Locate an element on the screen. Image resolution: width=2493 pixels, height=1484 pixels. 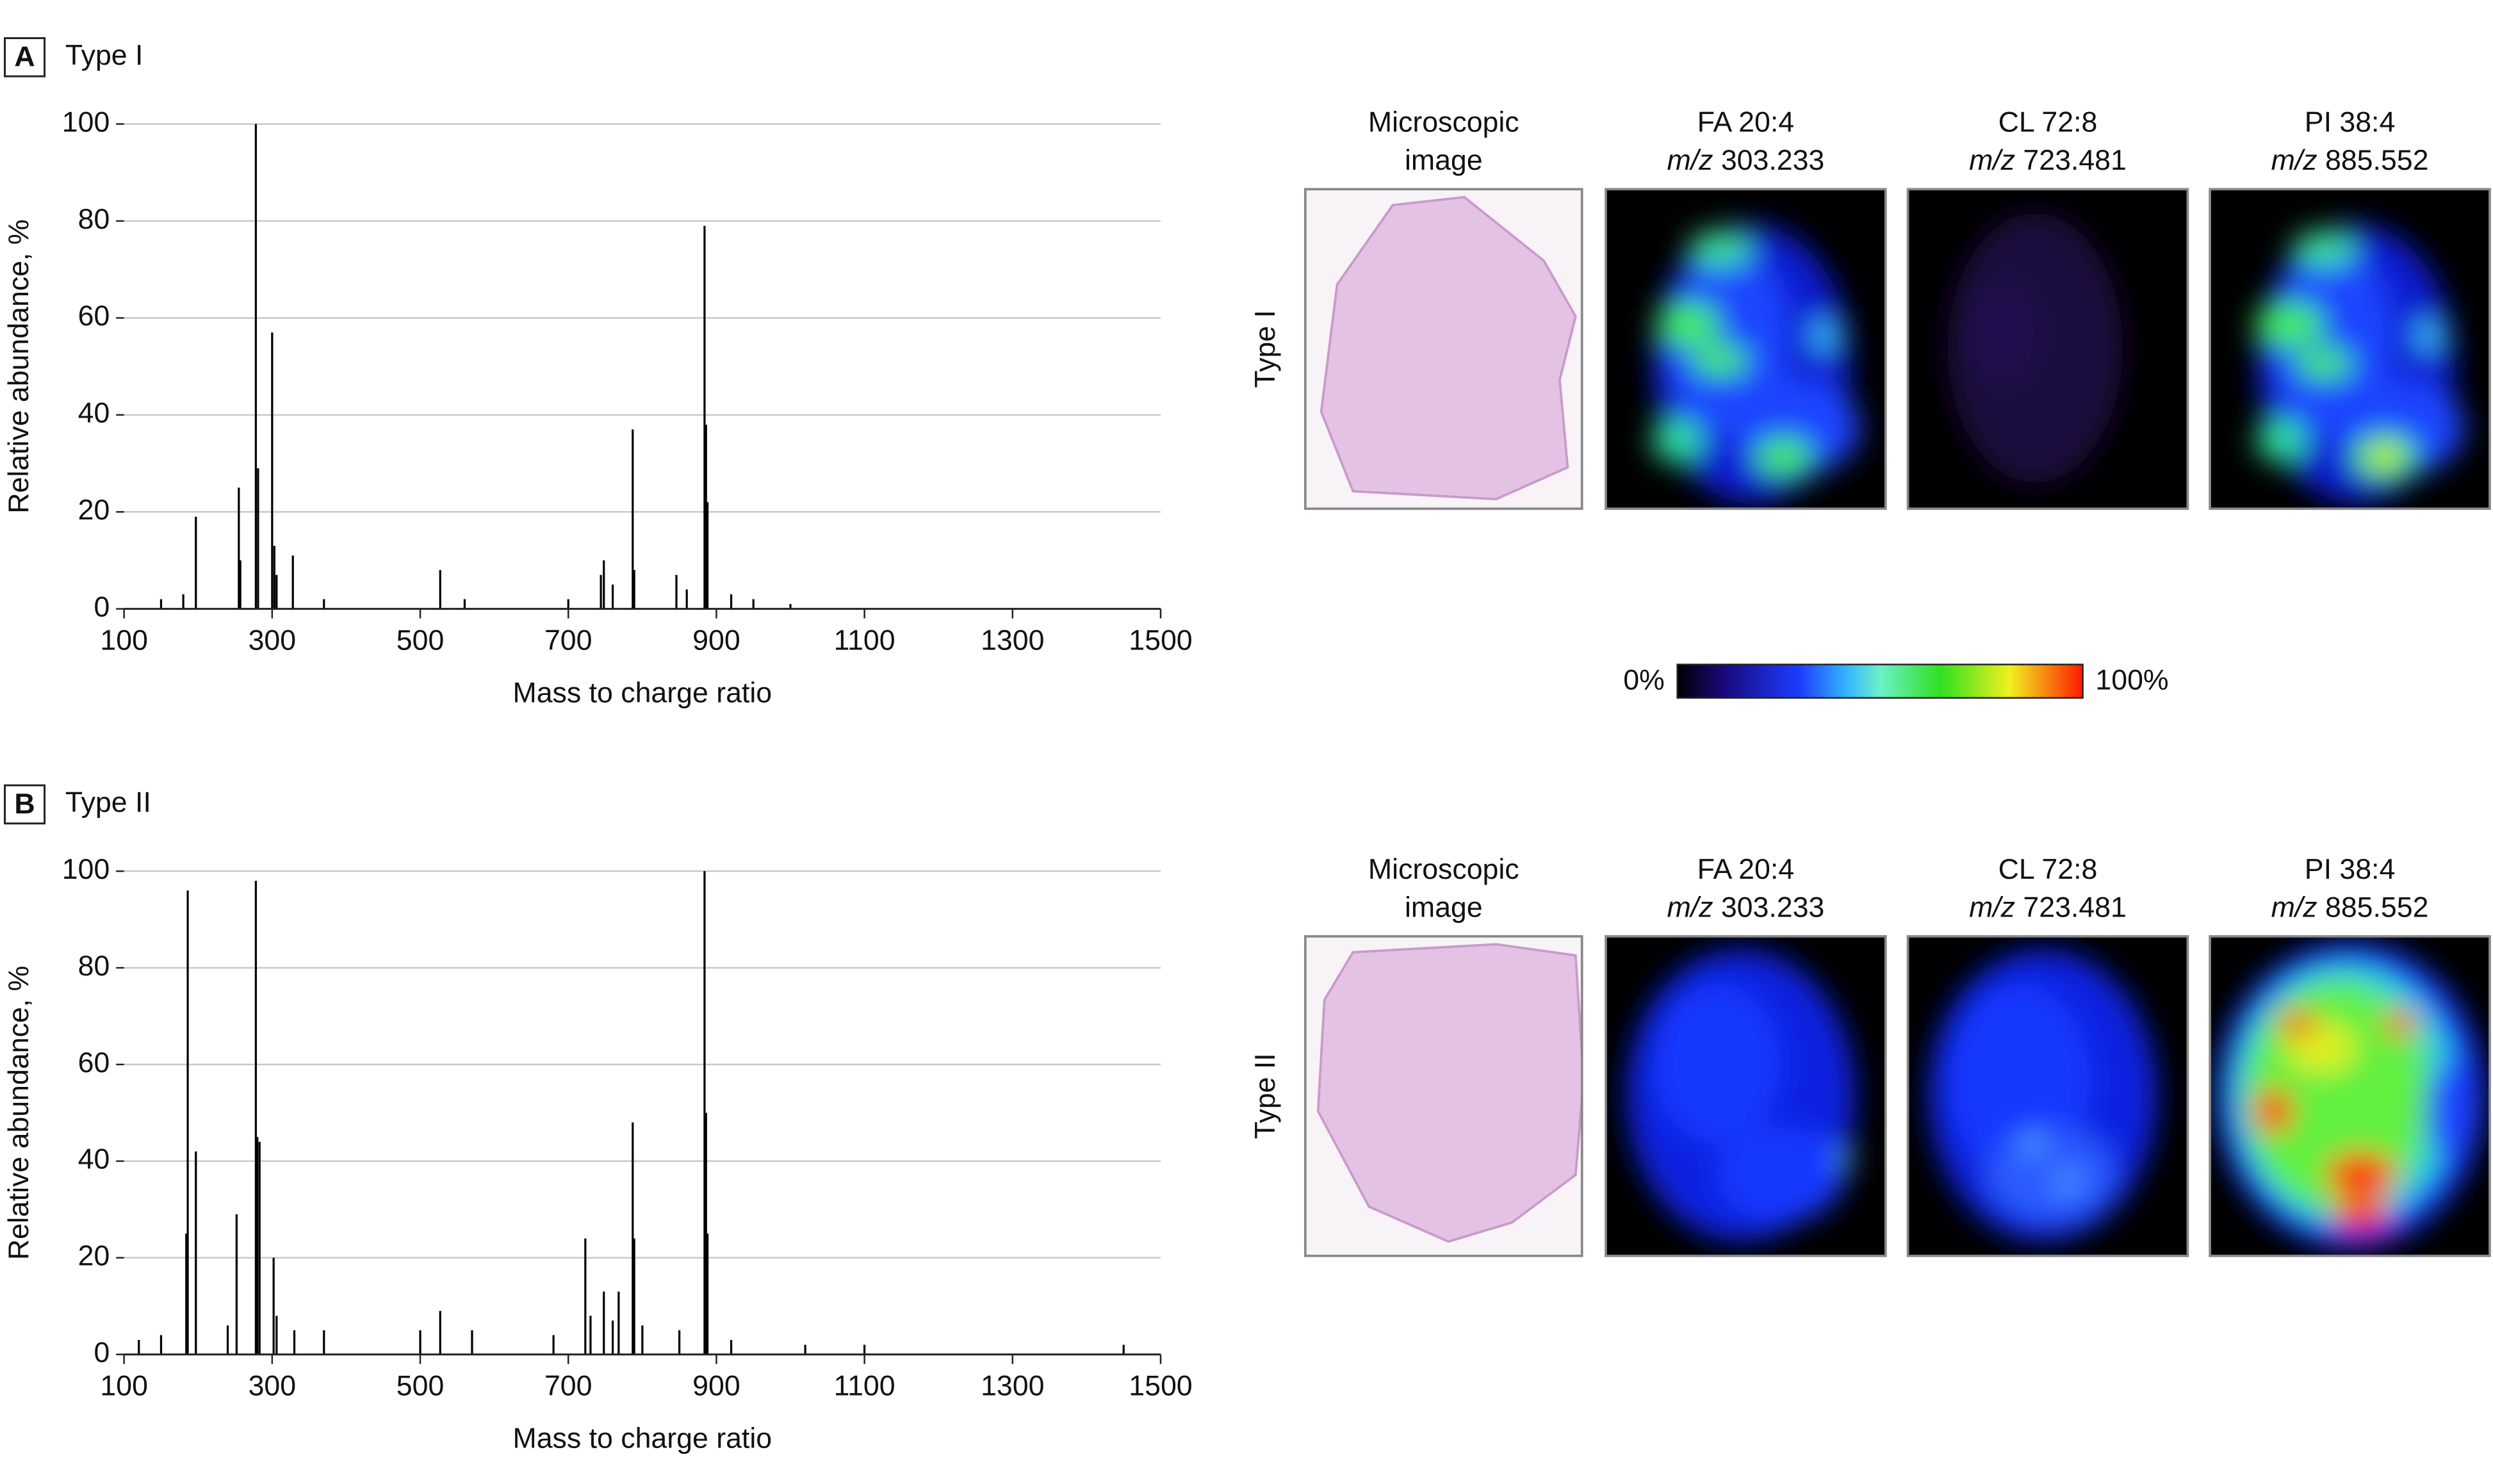
colorbar-min-label: 0% is located at coordinates (1644, 680).